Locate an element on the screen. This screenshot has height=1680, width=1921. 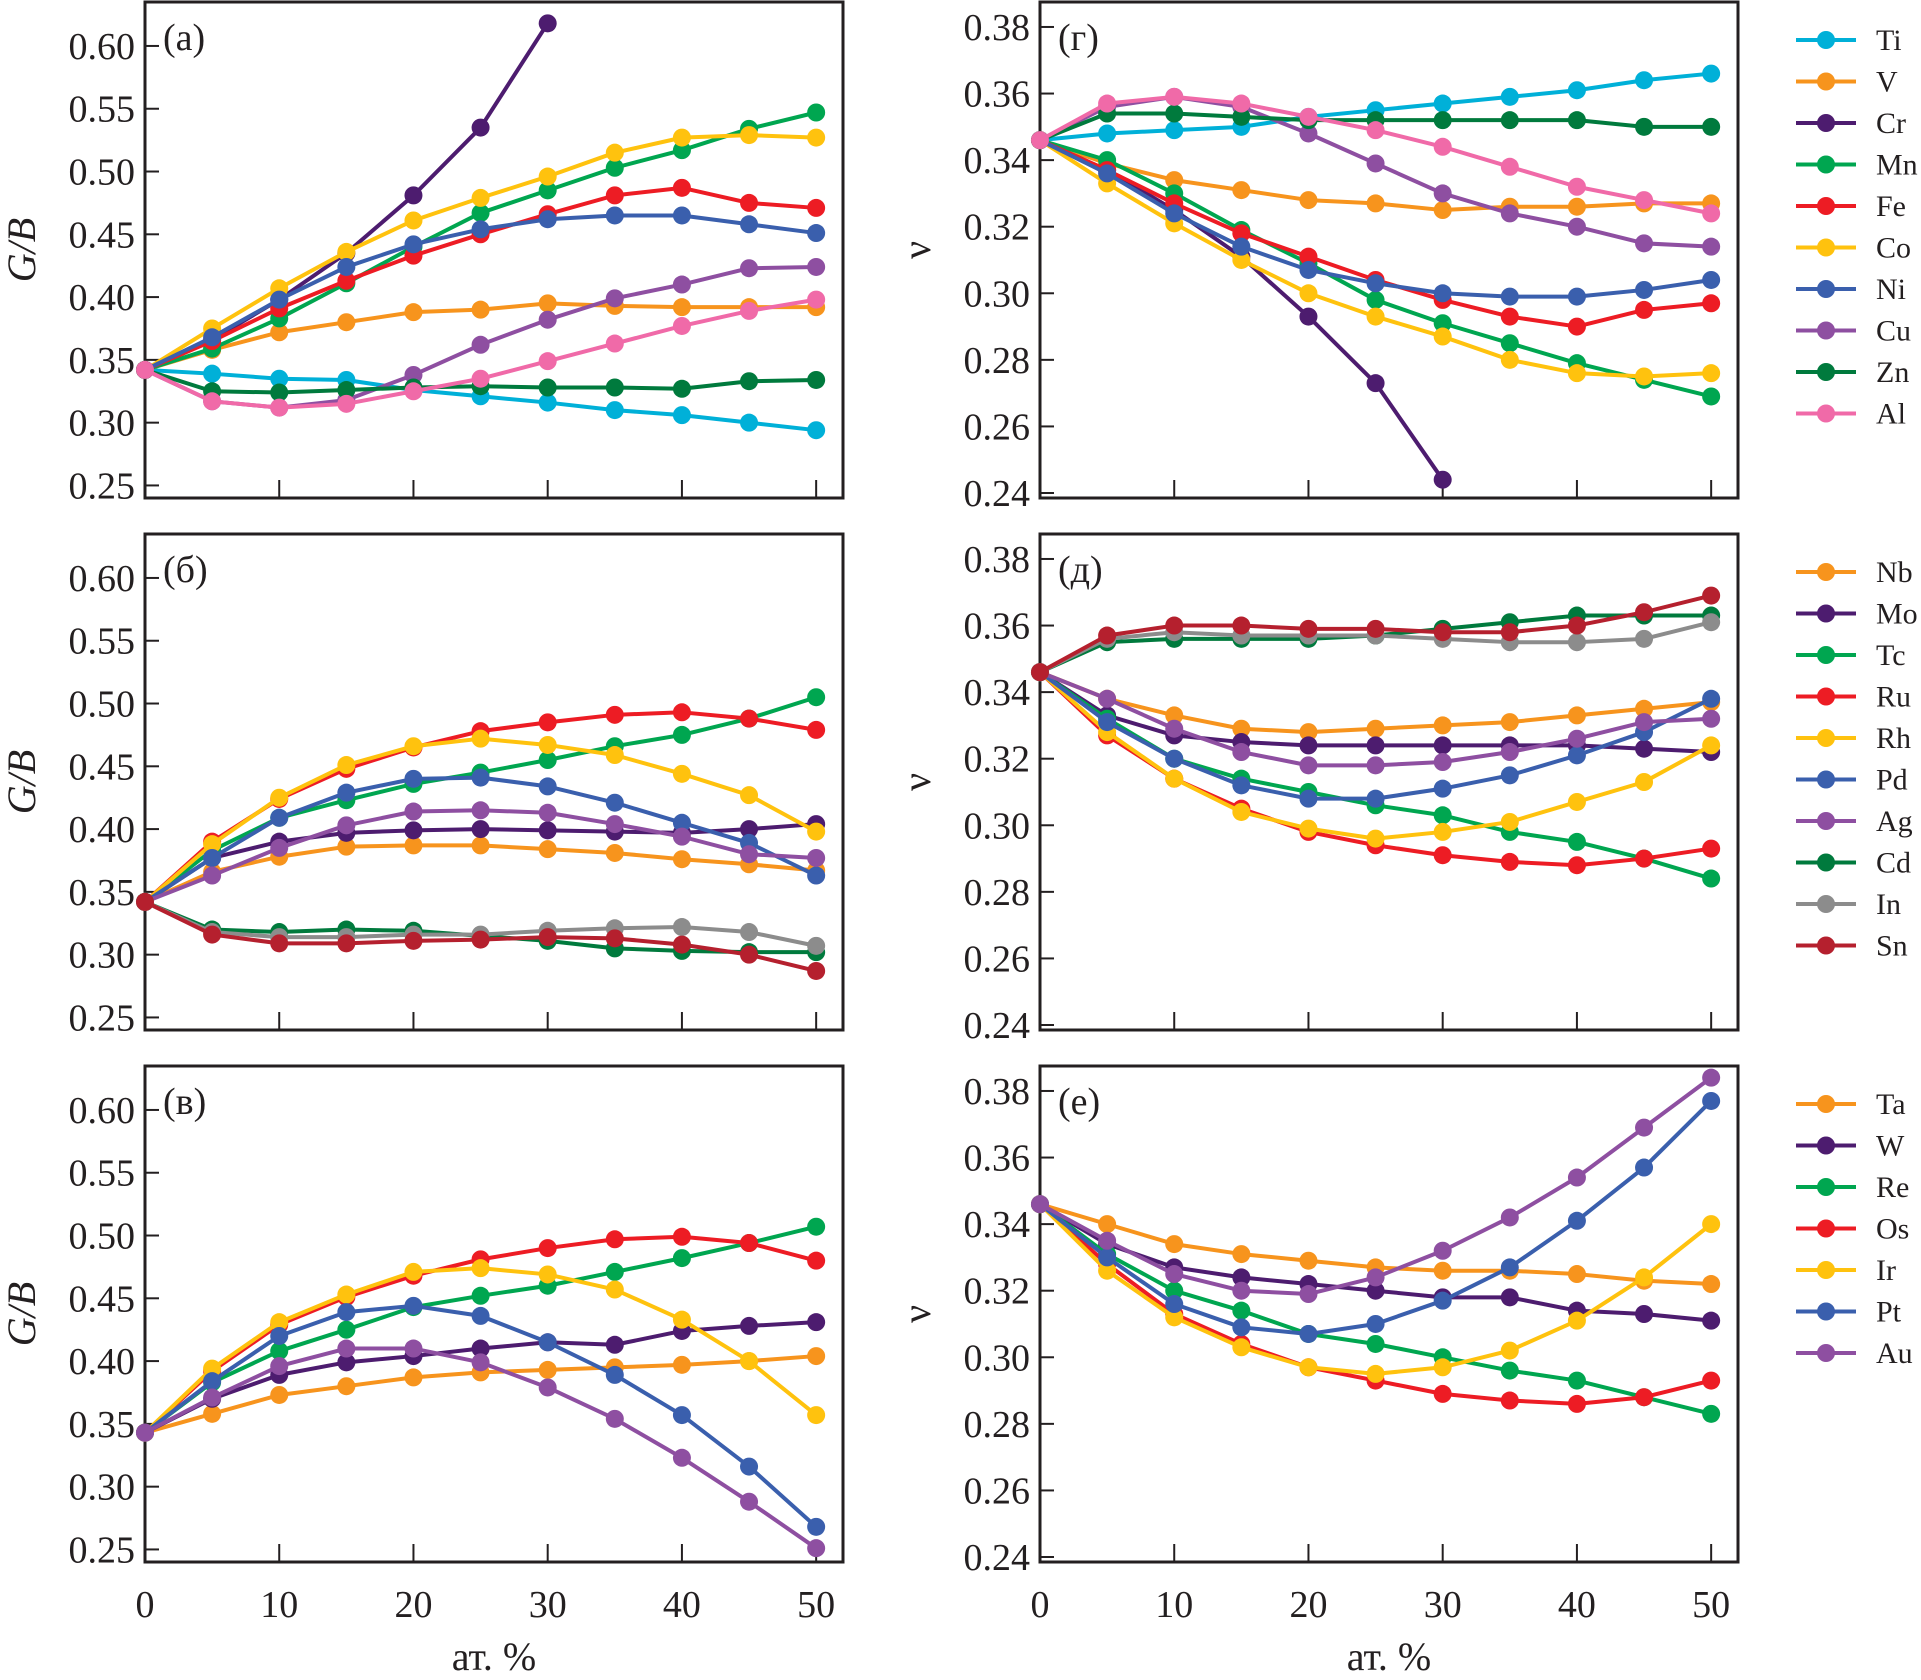
y-tick-label: 0.28 is located at coordinates (997, 1425).